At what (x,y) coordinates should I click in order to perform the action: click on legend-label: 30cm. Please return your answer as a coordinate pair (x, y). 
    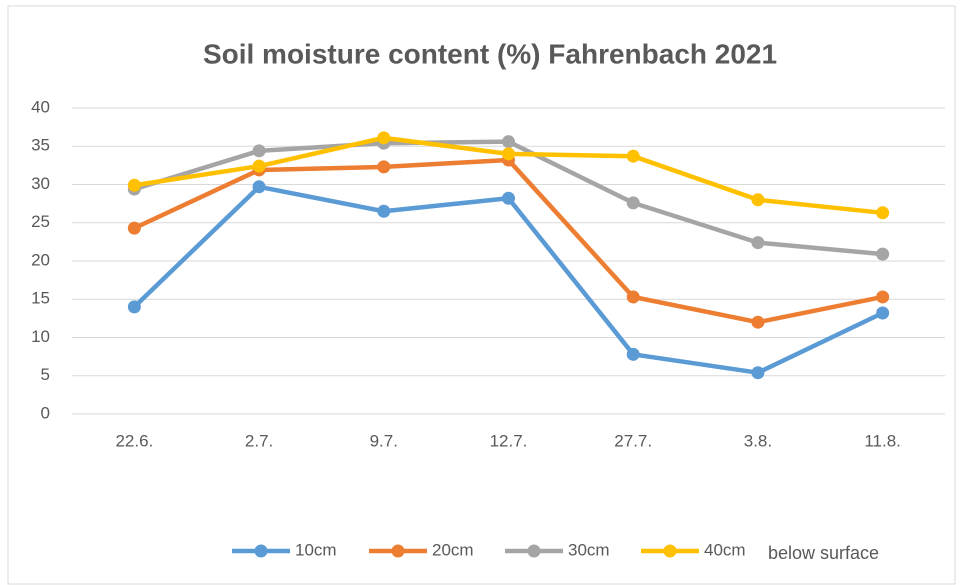
    Looking at the image, I should click on (589, 549).